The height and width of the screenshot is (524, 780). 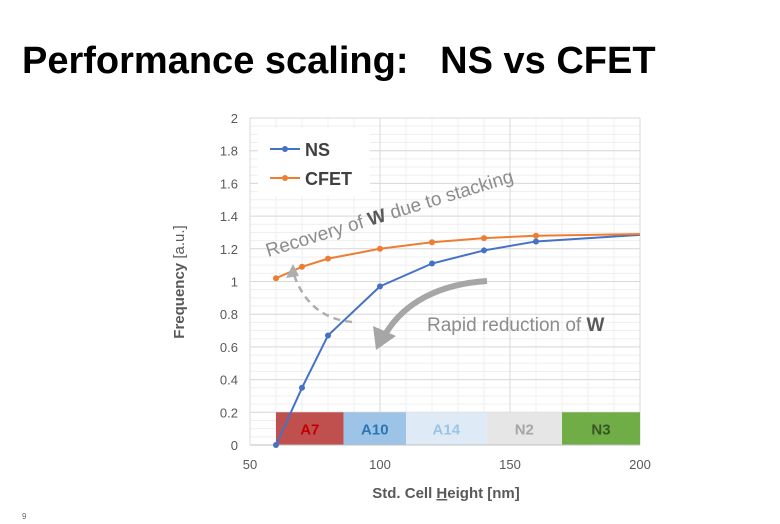 I want to click on node-label-a10: A10, so click(x=375, y=430).